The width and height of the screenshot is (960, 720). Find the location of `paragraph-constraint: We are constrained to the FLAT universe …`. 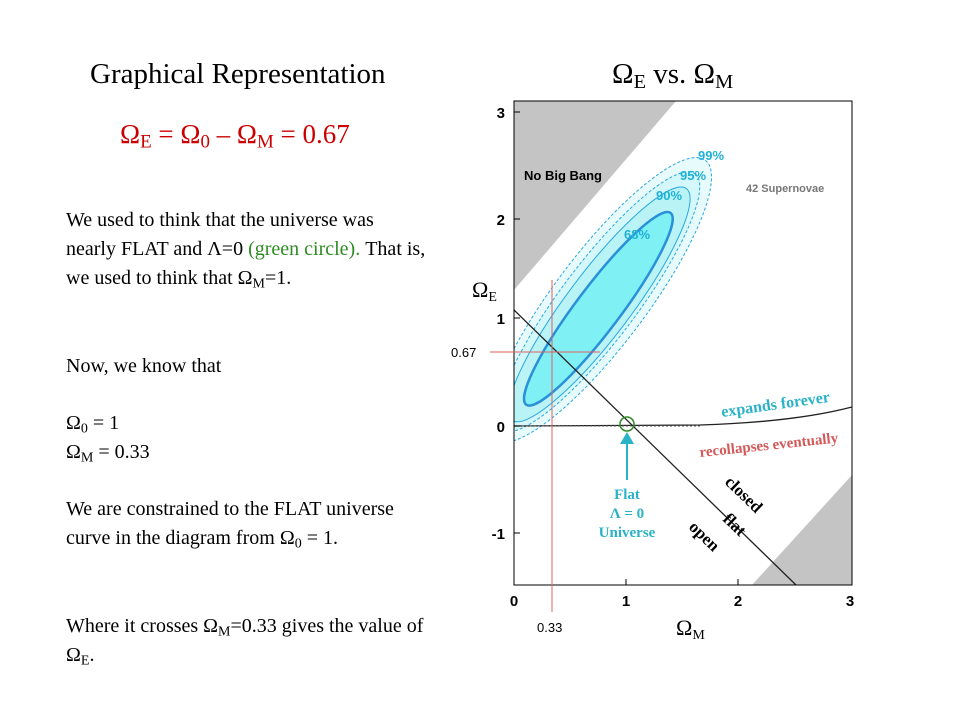

paragraph-constraint: We are constrained to the FLAT universe … is located at coordinates (230, 525).